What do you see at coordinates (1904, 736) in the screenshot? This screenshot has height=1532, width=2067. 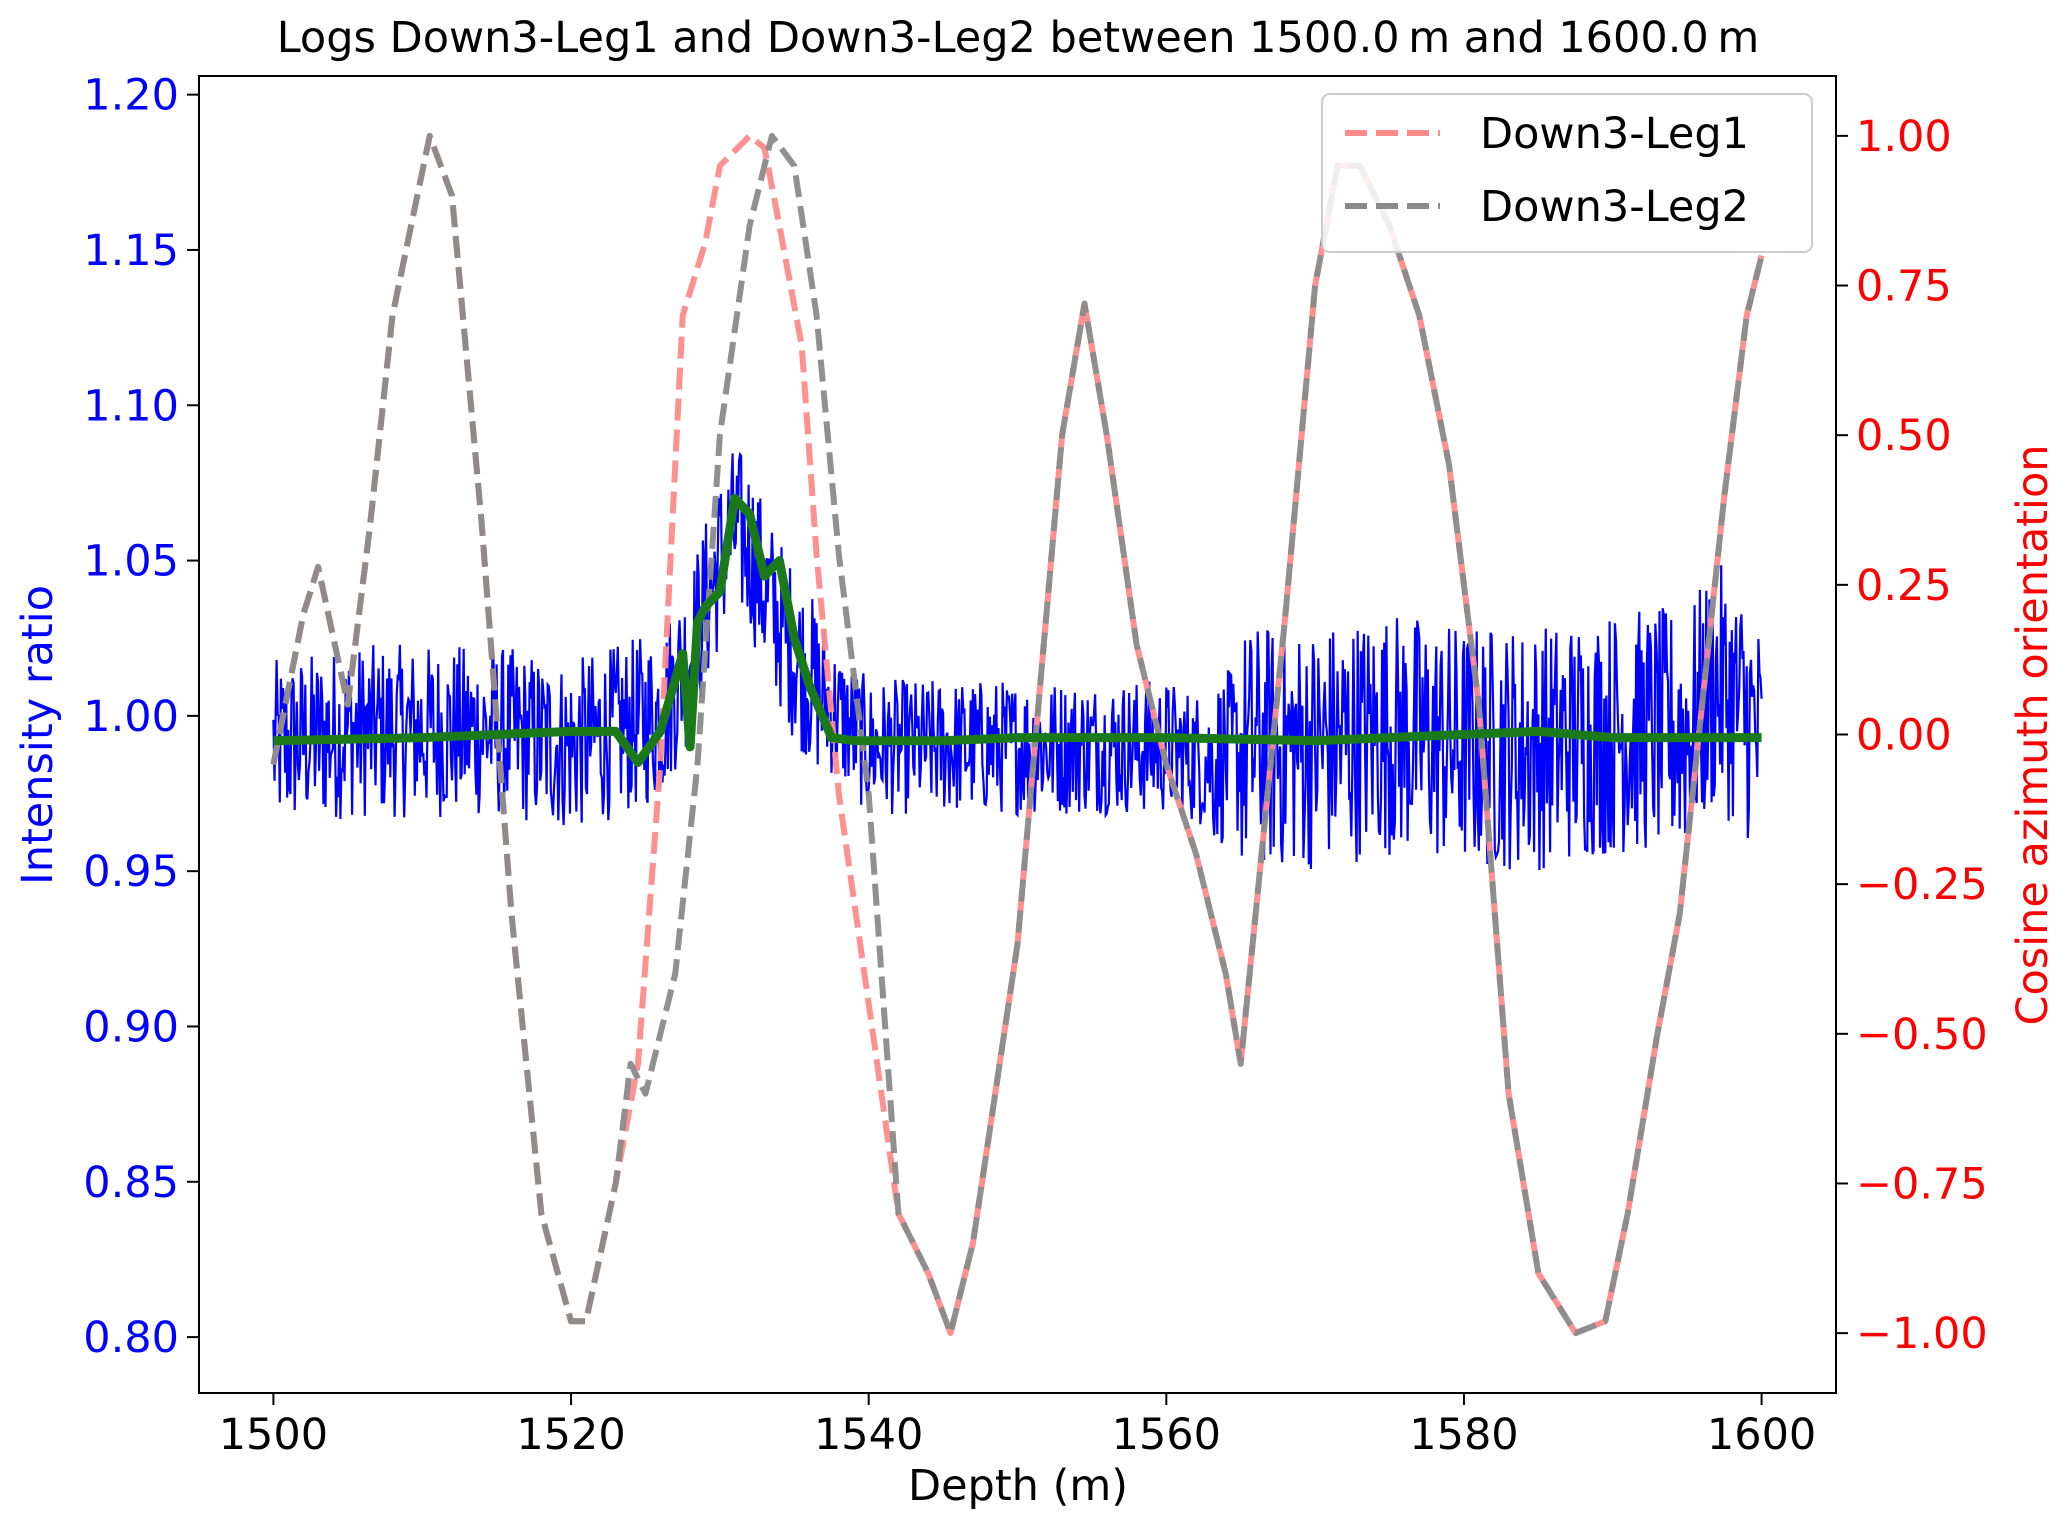 I see `right-tick-label: 0.00` at bounding box center [1904, 736].